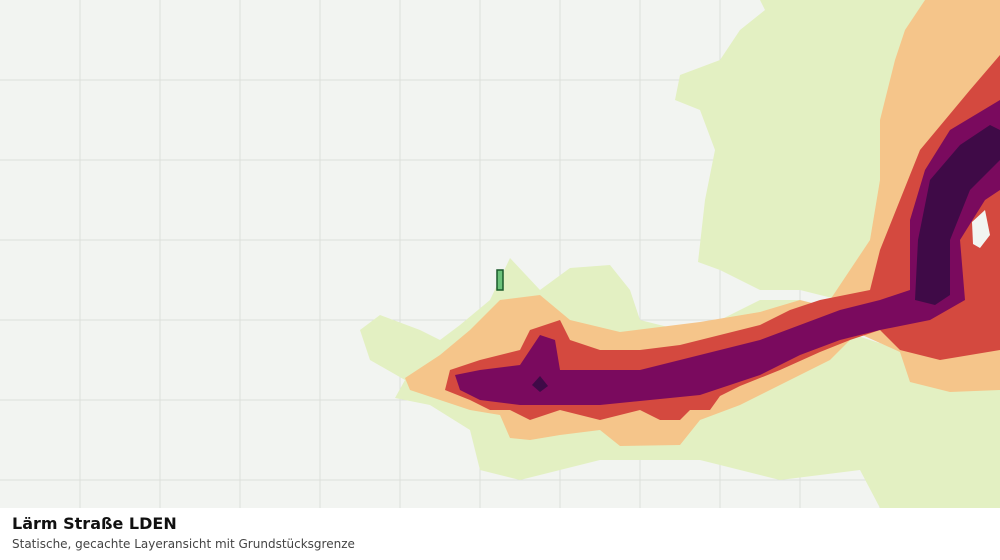 This screenshot has width=1000, height=560. I want to click on title: Lärm Straße LDEN, so click(94, 523).